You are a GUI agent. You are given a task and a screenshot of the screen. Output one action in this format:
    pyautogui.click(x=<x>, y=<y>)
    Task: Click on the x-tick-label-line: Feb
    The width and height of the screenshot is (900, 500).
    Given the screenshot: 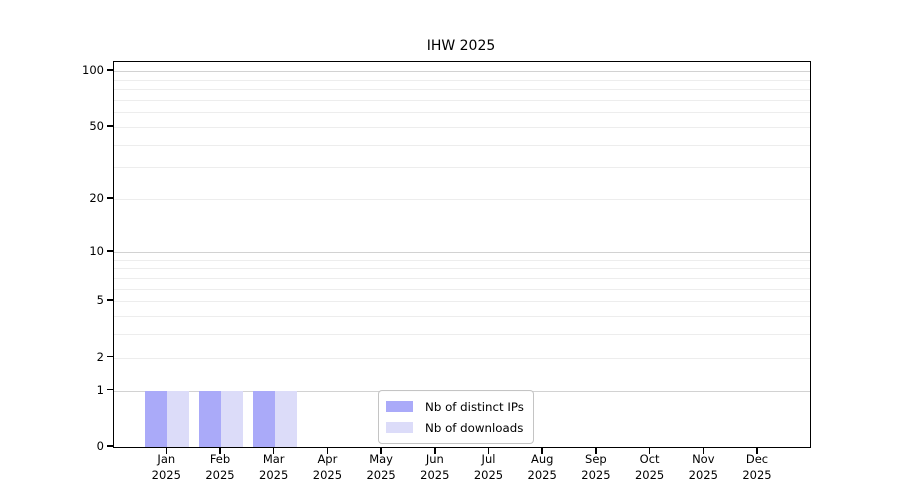 What is the action you would take?
    pyautogui.click(x=220, y=459)
    